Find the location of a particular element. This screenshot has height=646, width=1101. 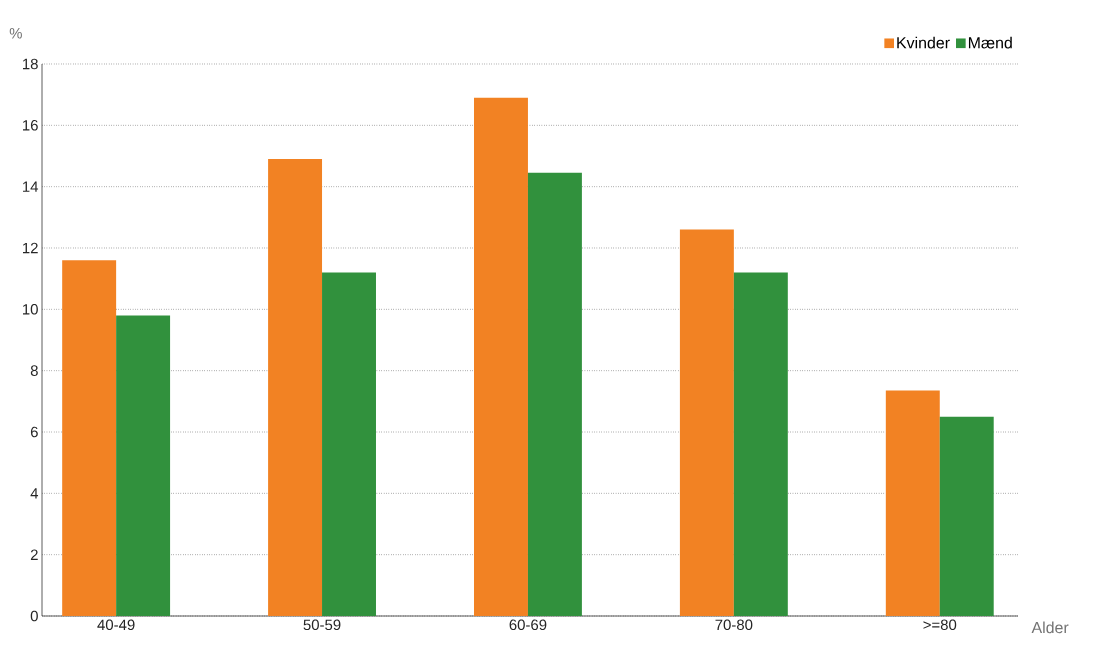

x-axis-title: Alder is located at coordinates (1050, 627).